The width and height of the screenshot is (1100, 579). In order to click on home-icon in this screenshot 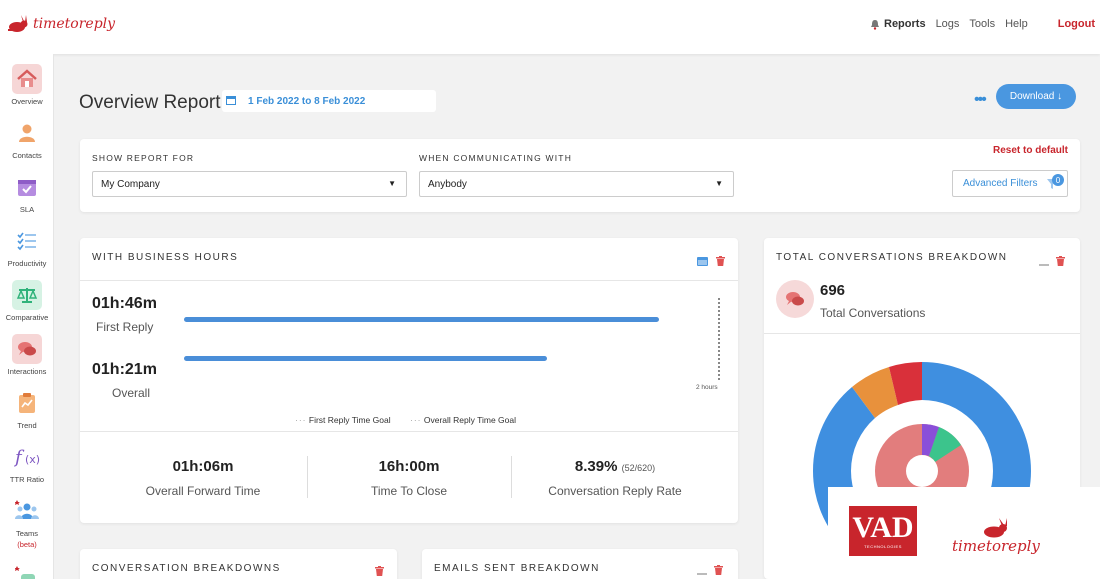, I will do `click(27, 79)`.